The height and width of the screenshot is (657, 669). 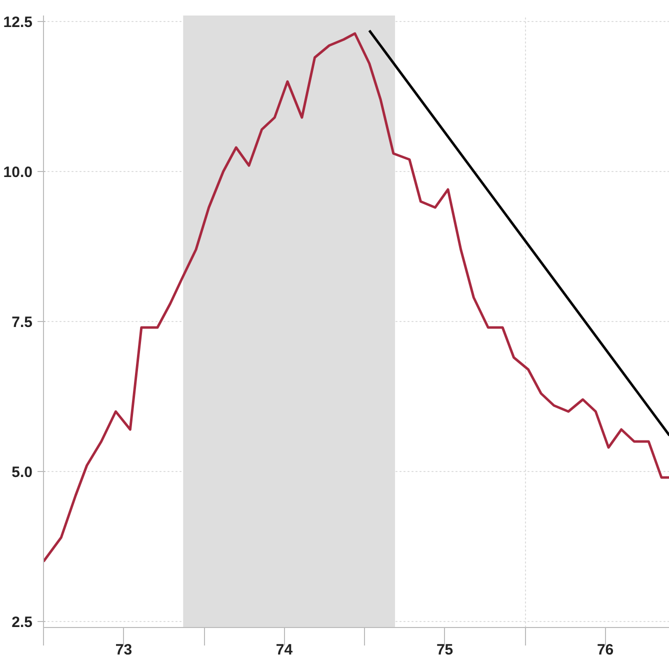 I want to click on y-tick-label: 7.5, so click(x=22, y=322).